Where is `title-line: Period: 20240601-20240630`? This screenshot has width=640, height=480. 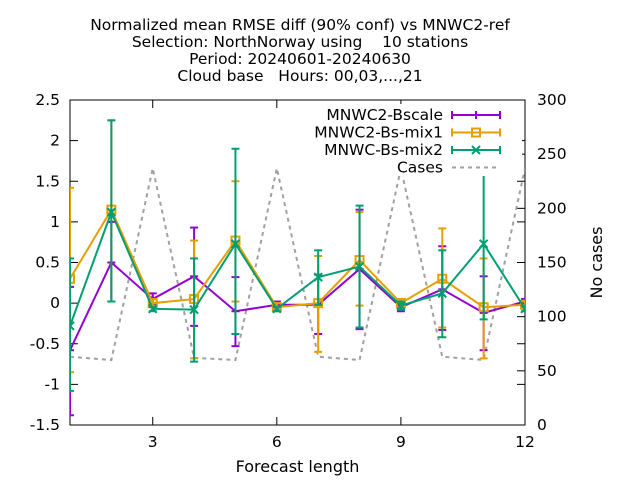 title-line: Period: 20240601-20240630 is located at coordinates (300, 59).